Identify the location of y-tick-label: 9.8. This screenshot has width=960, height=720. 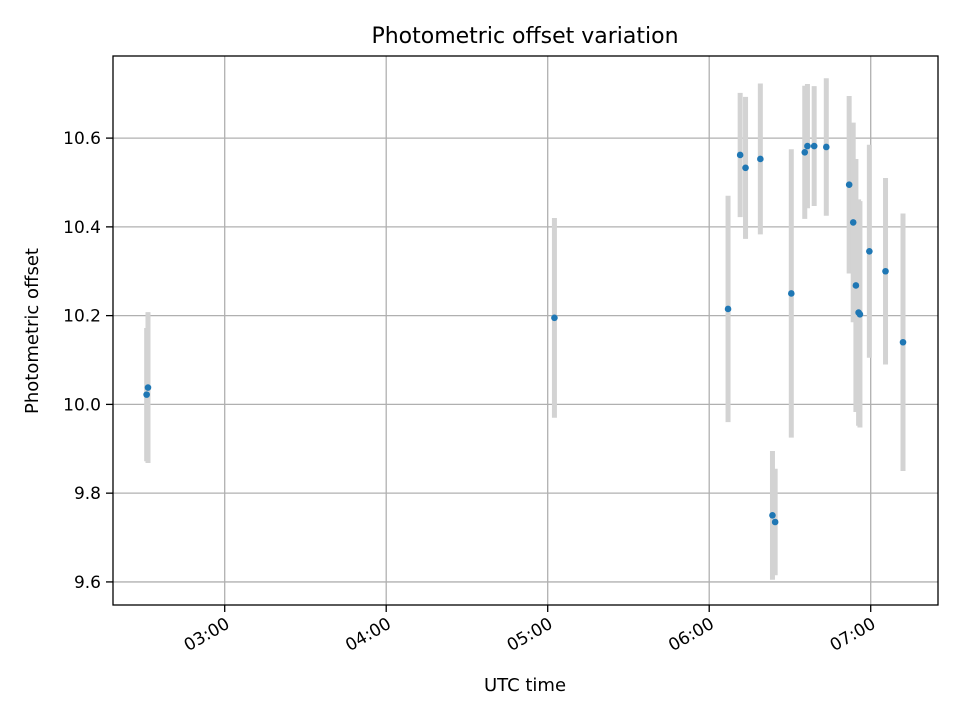
(87, 494).